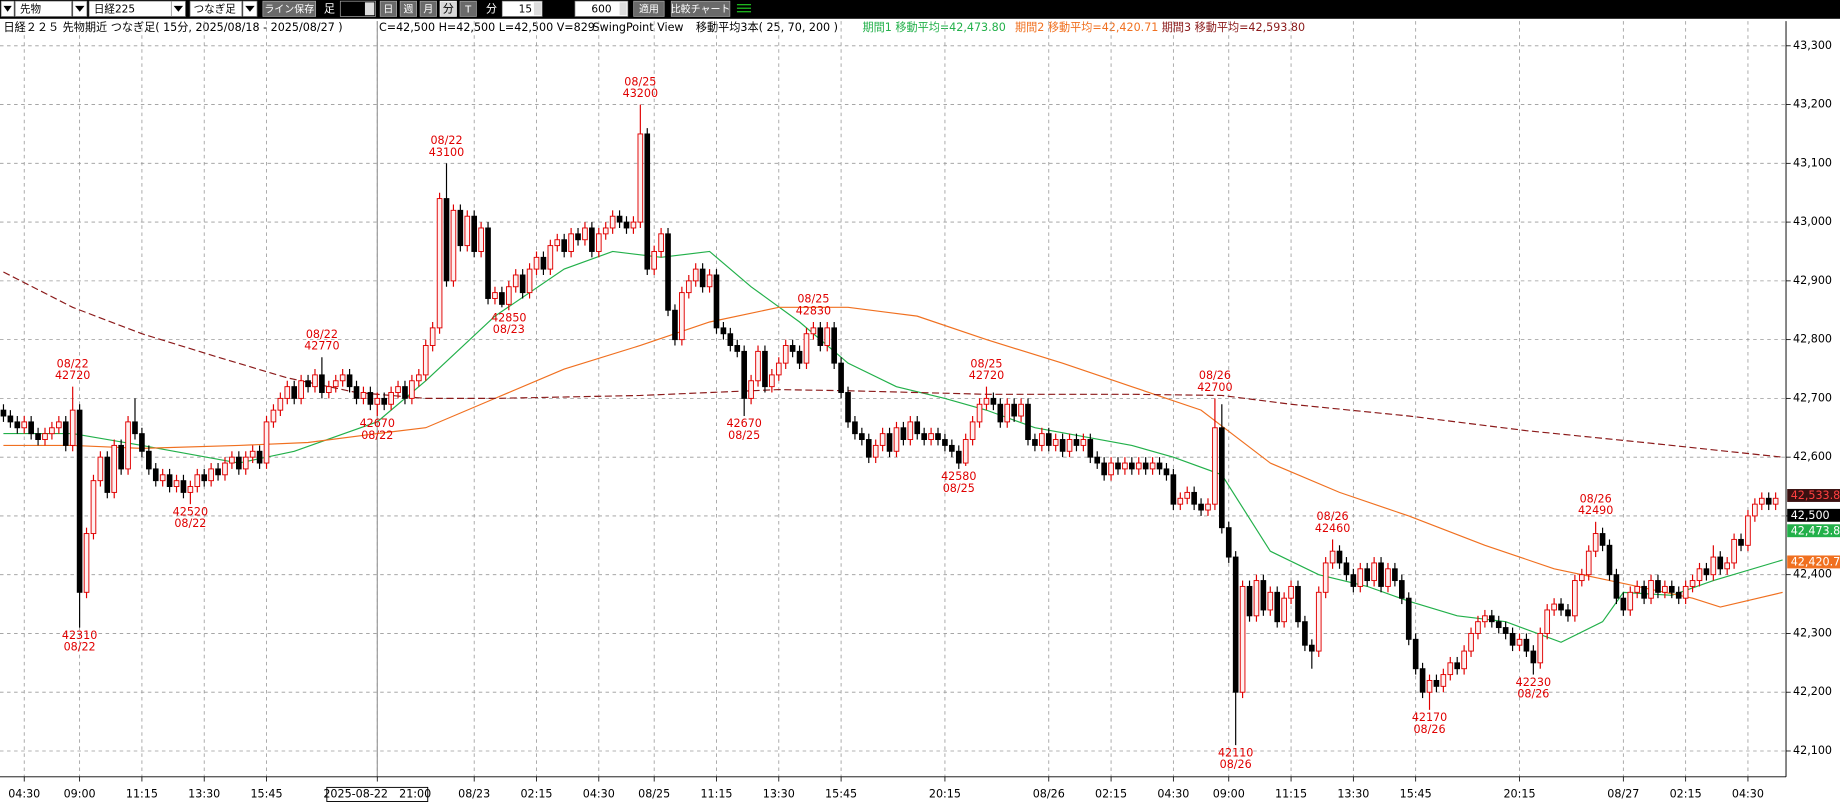 This screenshot has height=805, width=1840. Describe the element at coordinates (933, 27) in the screenshot. I see `legend-entry: 期間1 移動平均=42,473.80` at that location.